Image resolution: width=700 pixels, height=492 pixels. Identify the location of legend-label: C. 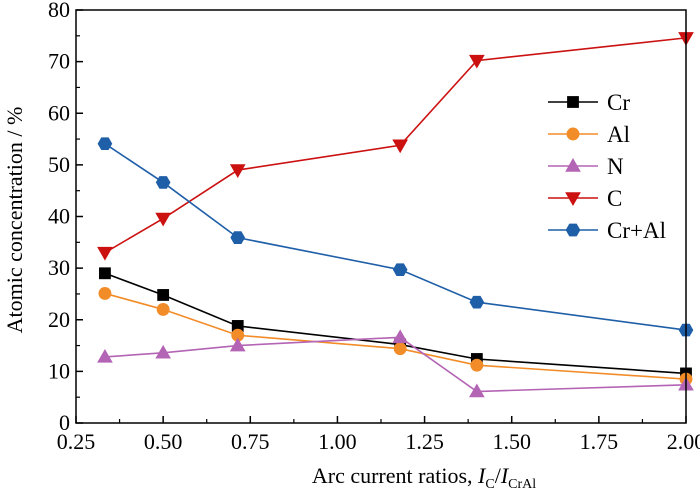
(614, 198).